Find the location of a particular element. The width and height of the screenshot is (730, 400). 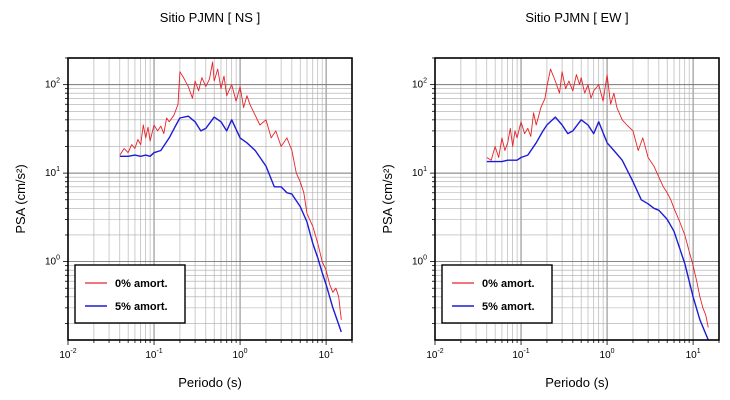

chart-title: Sitio PJMN [ EW ] is located at coordinates (576, 17).